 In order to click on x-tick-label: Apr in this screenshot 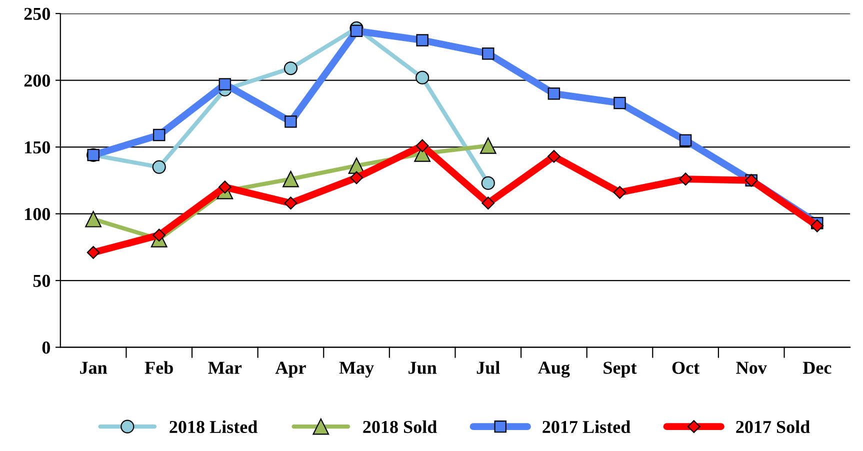, I will do `click(290, 370)`.